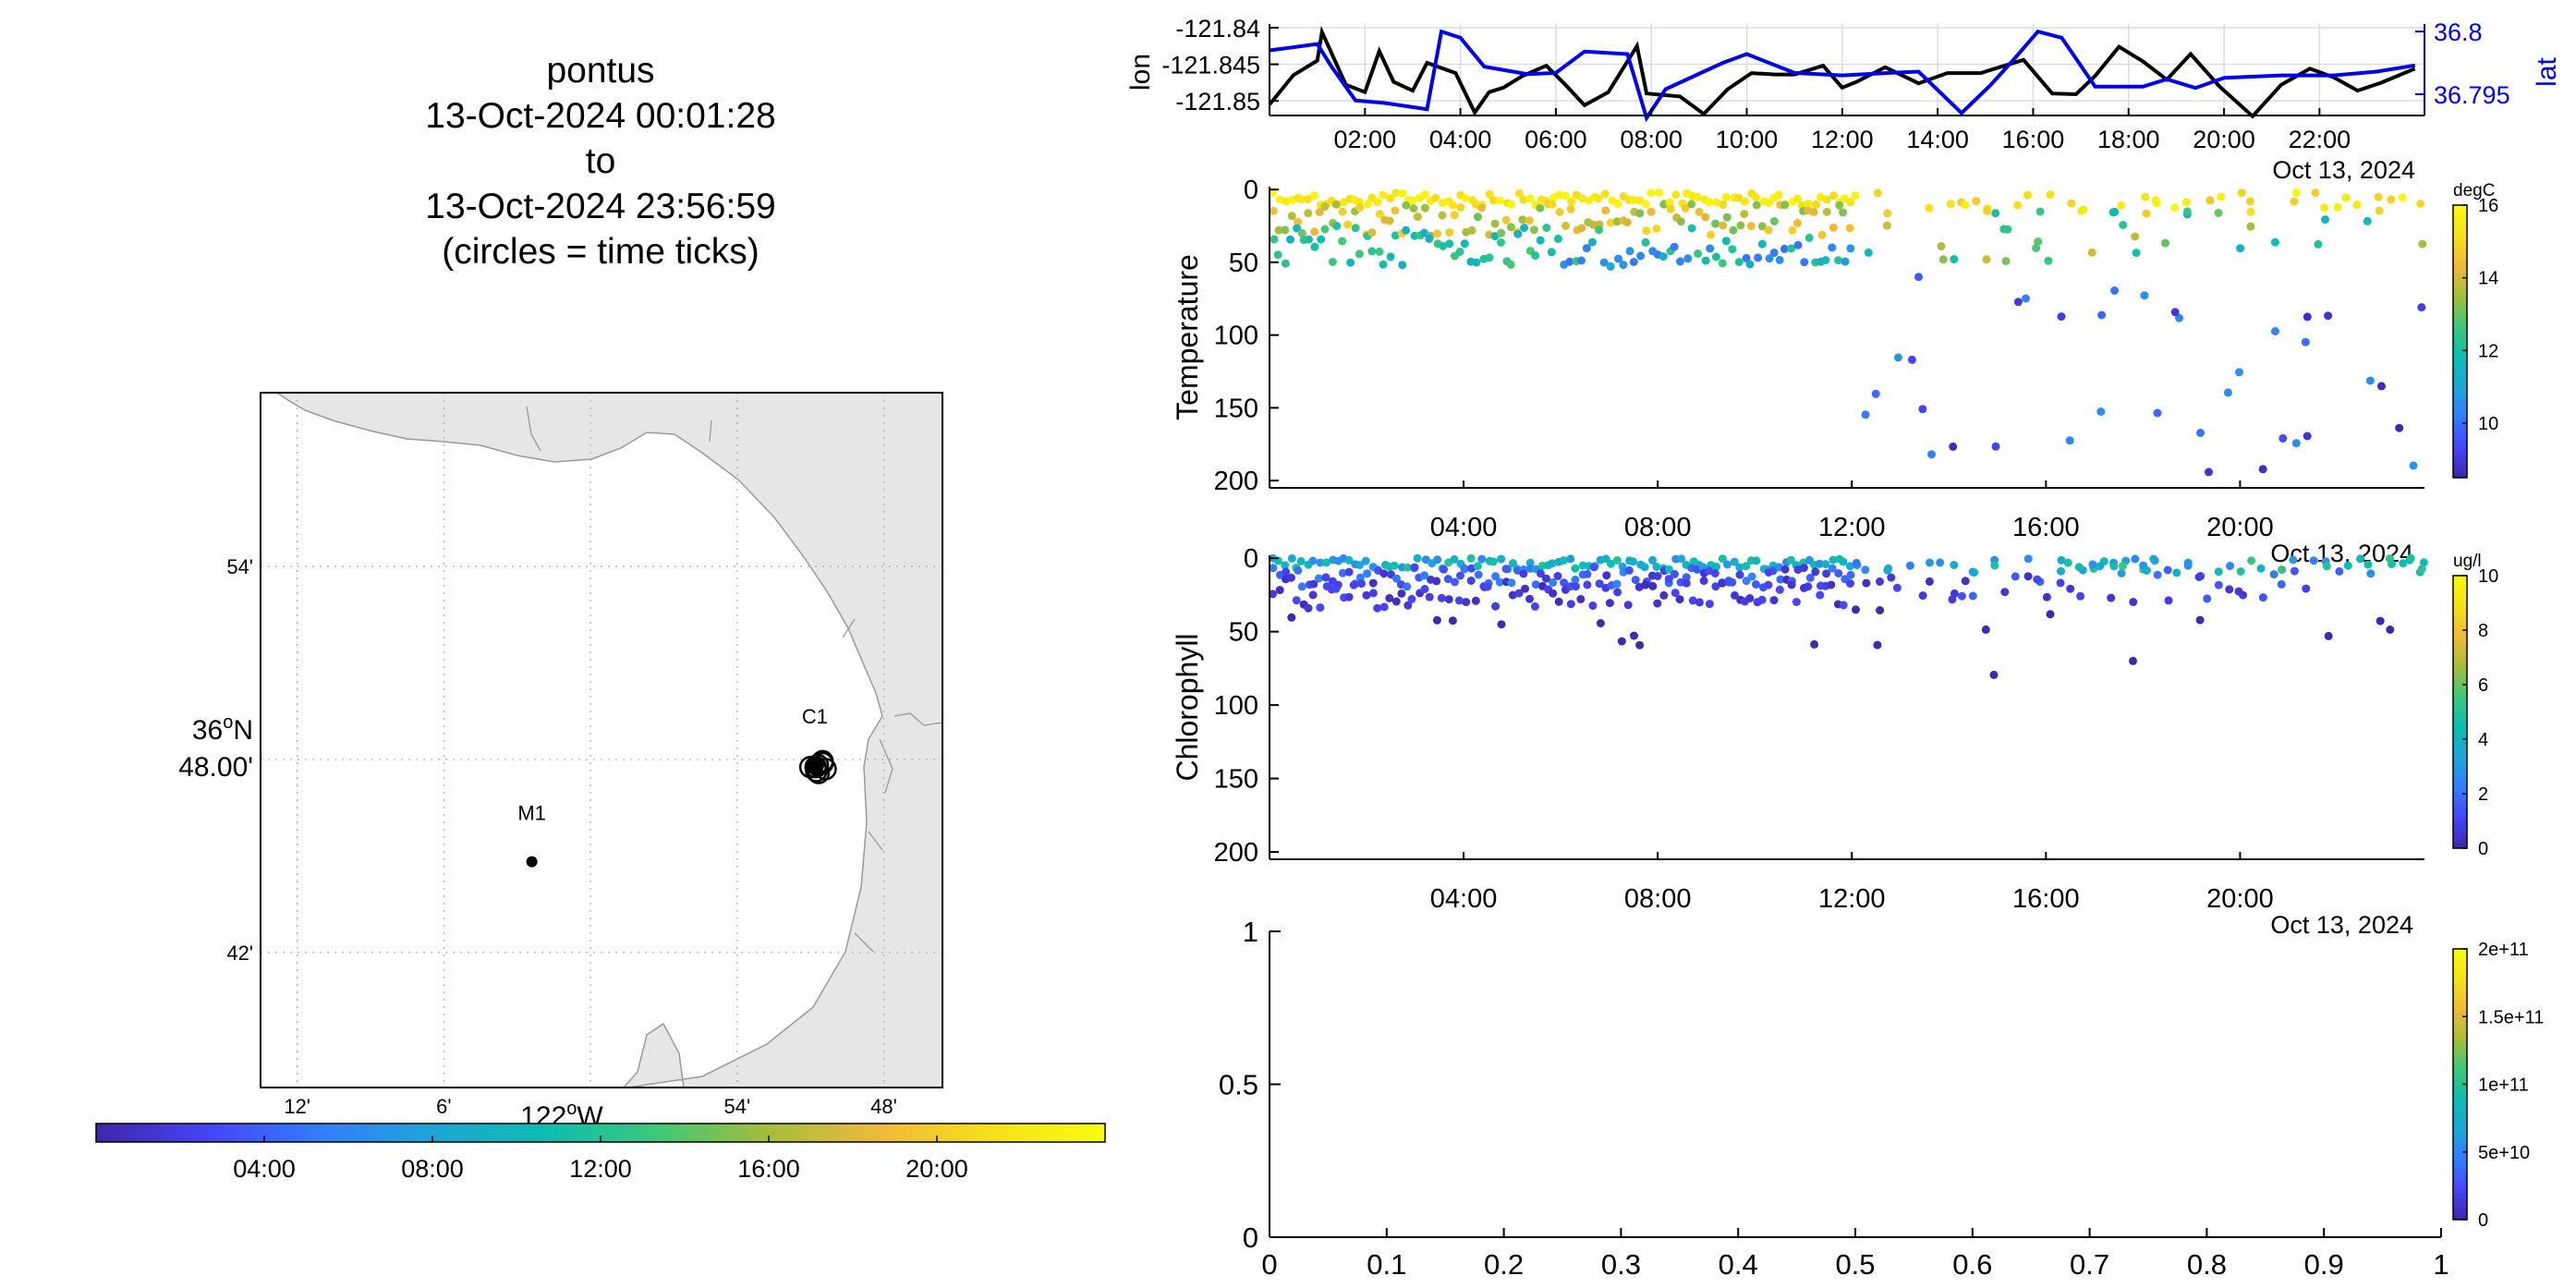  What do you see at coordinates (2341, 925) in the screenshot?
I see `date-label: Oct 13, 2024` at bounding box center [2341, 925].